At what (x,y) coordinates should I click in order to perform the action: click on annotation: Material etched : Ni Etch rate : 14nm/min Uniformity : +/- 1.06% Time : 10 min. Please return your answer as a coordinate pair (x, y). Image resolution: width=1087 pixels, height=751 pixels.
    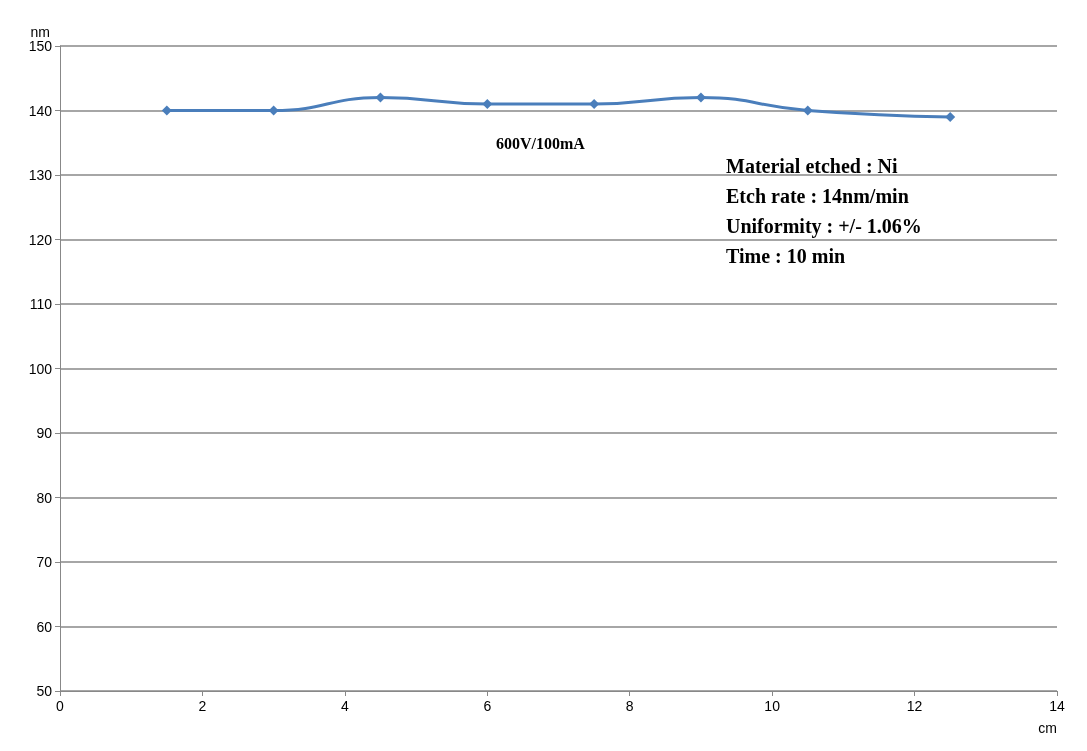
    Looking at the image, I should click on (824, 211).